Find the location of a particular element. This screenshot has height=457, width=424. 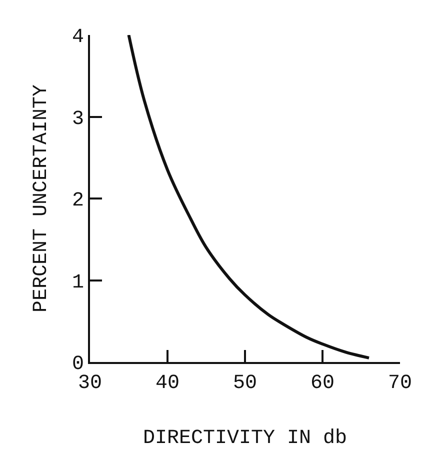

x-tick-label: 70 is located at coordinates (400, 383).